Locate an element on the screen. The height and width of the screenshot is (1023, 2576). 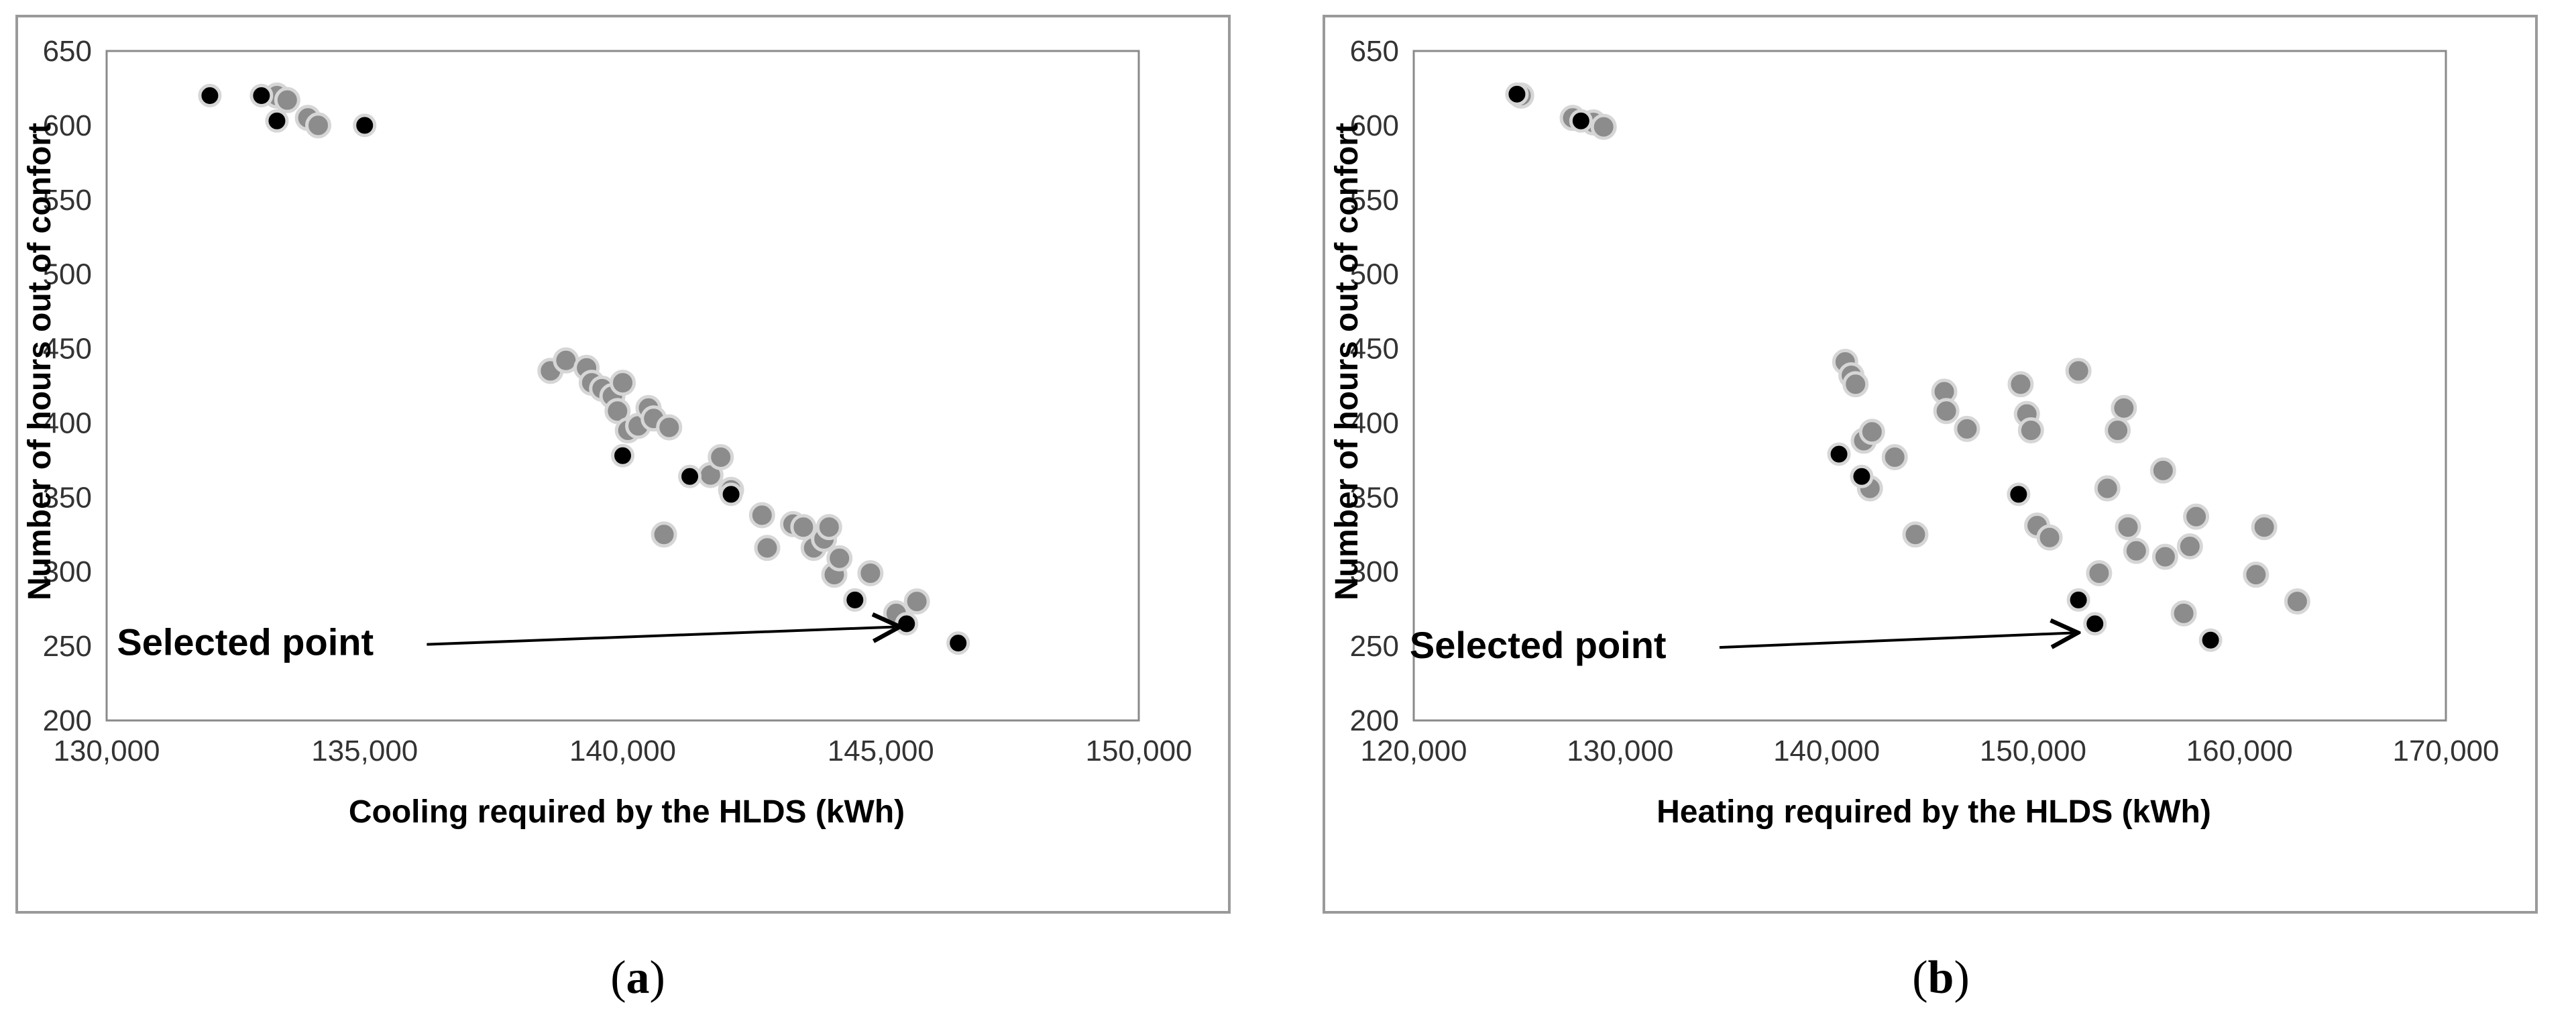
x-tick-label-a: 140,000 is located at coordinates (622, 751).